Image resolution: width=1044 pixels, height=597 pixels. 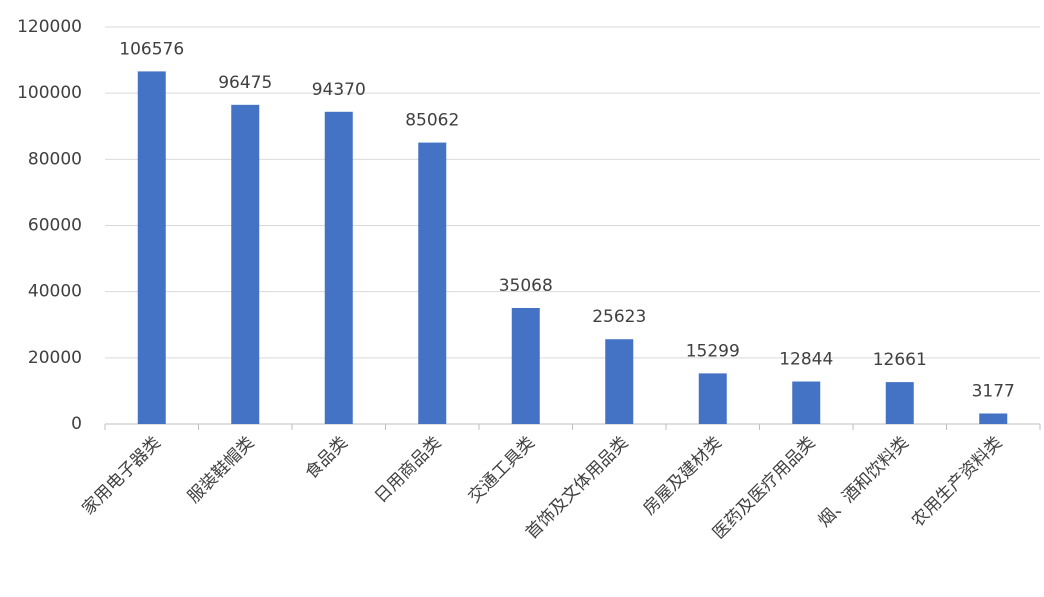 I want to click on data-label: 96475, so click(x=245, y=83).